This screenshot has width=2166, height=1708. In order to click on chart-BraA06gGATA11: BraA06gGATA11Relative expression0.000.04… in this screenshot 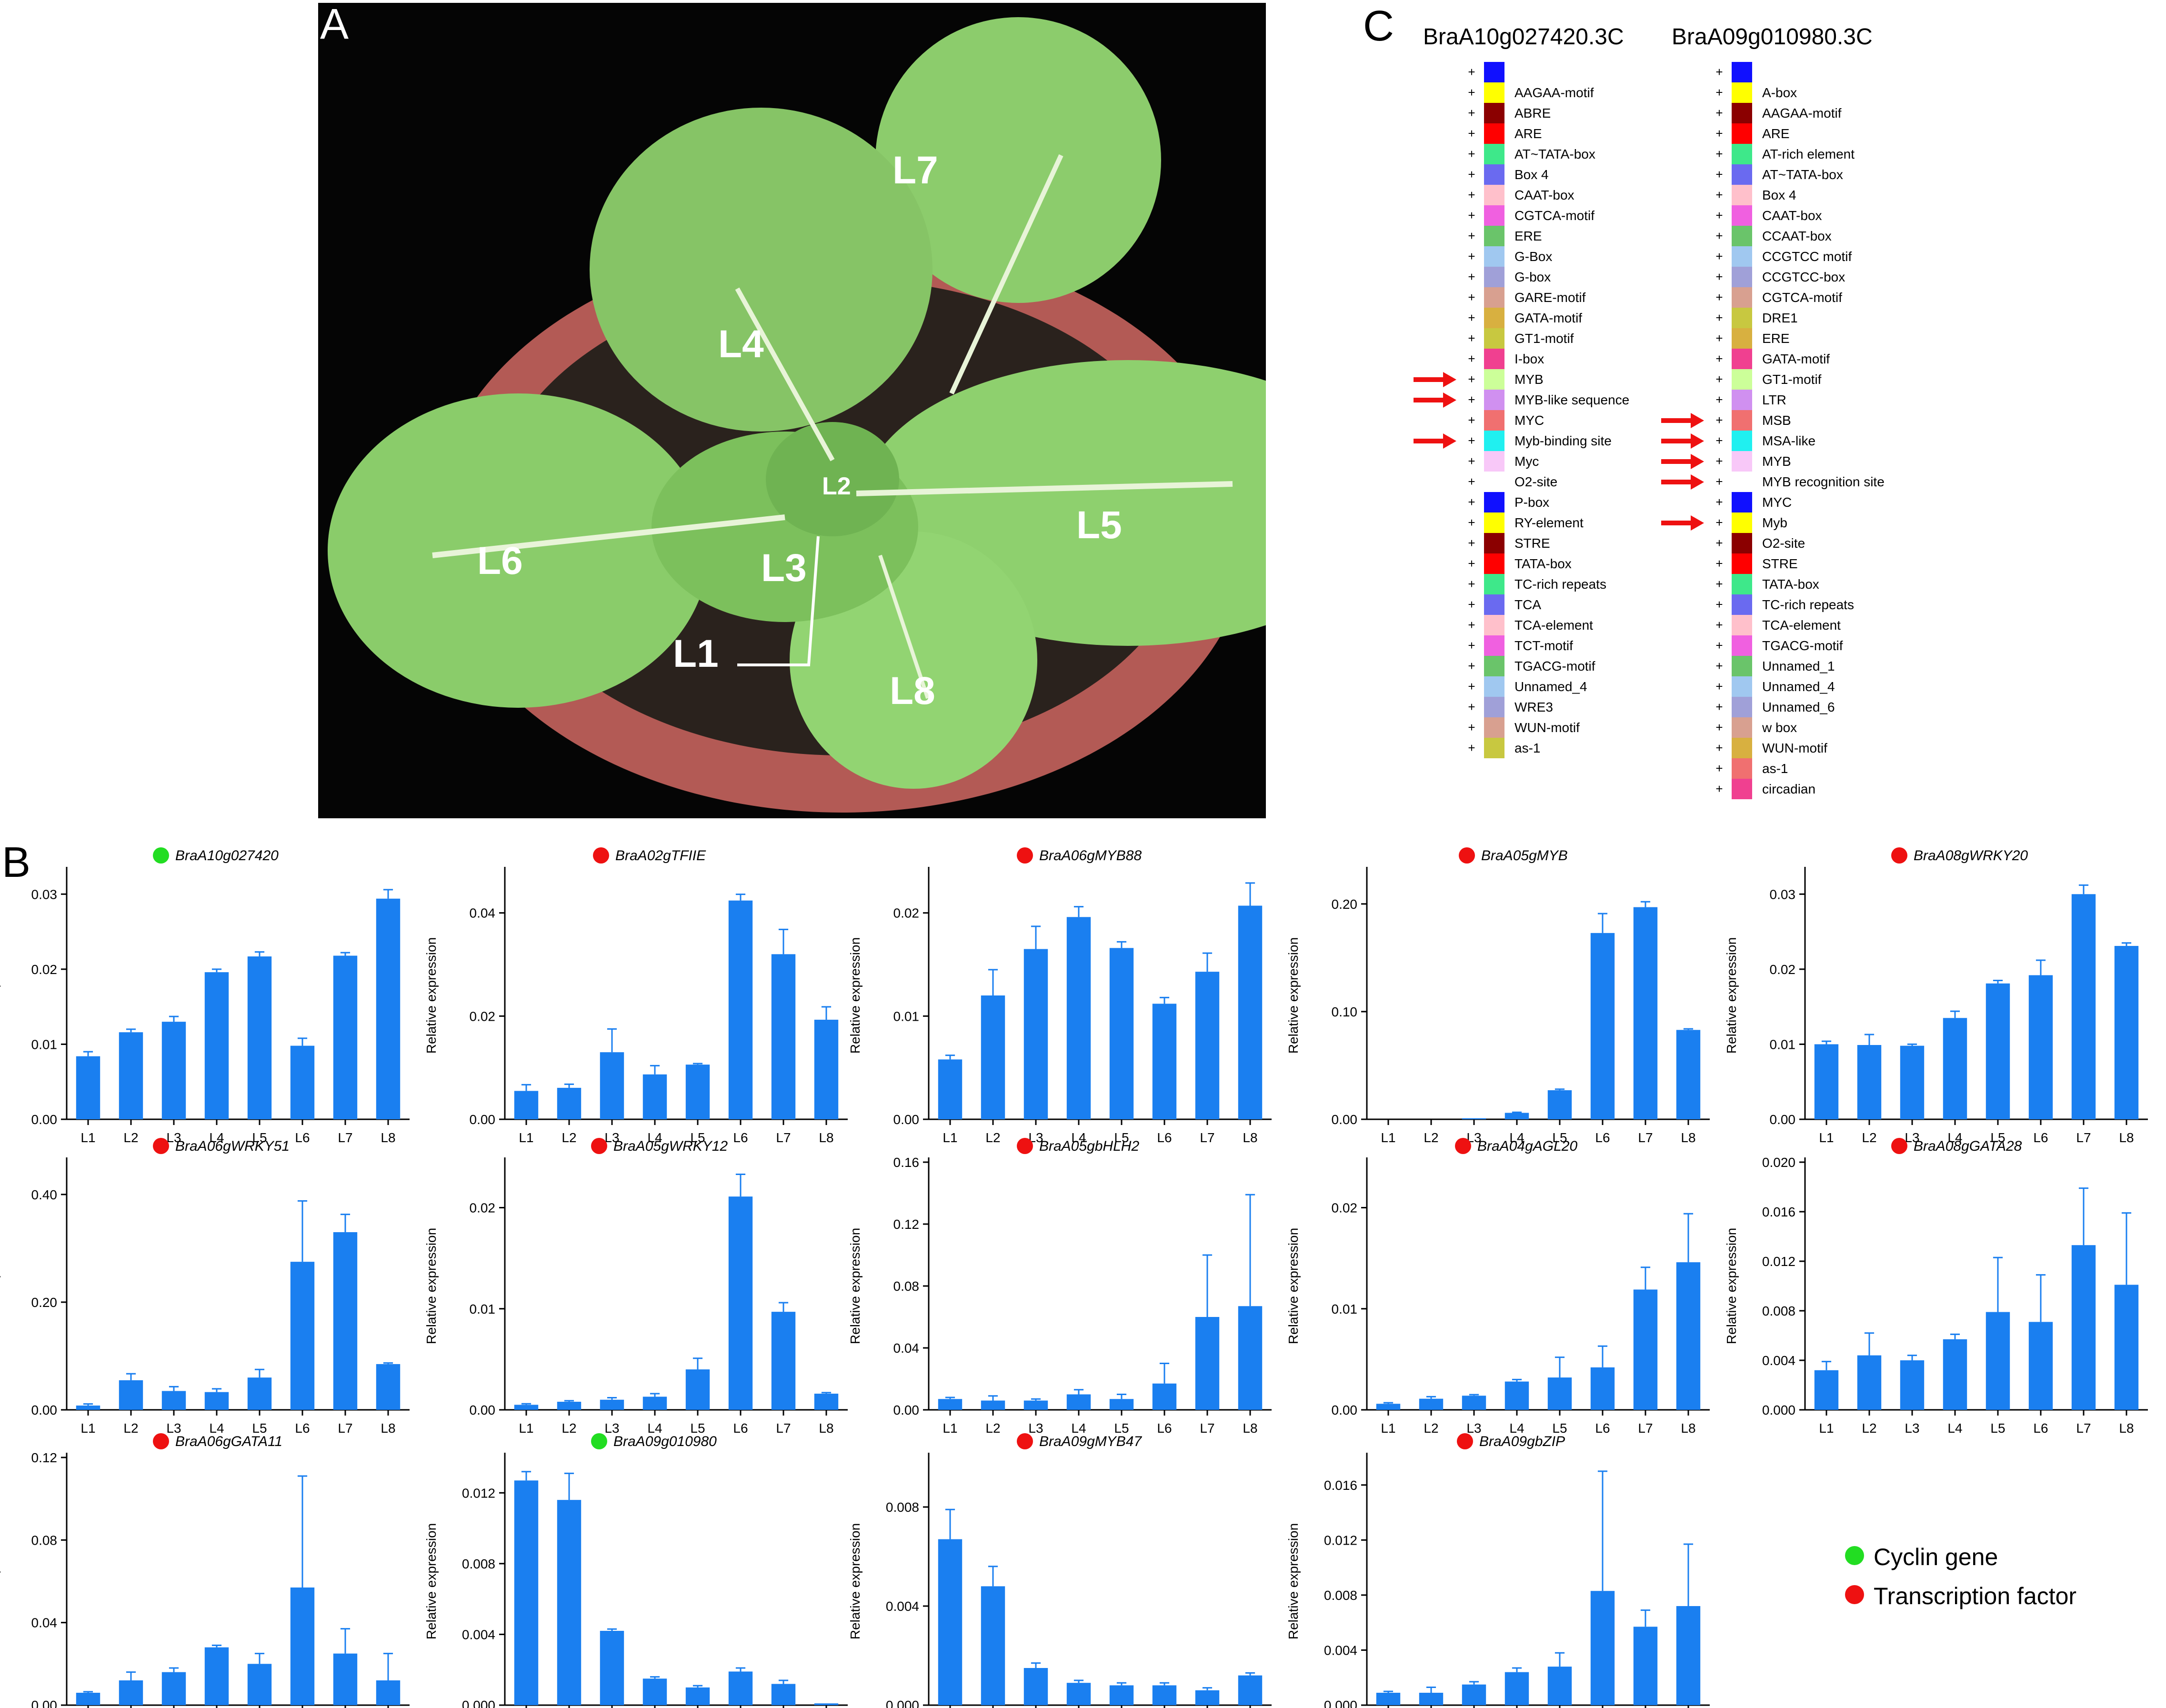, I will do `click(205, 1571)`.